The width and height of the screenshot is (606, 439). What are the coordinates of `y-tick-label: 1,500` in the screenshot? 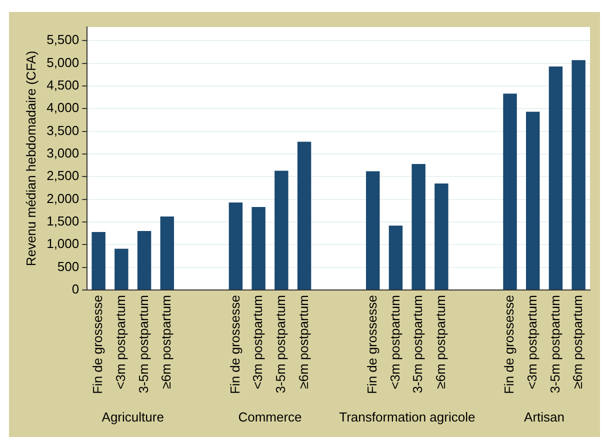 It's located at (63, 221).